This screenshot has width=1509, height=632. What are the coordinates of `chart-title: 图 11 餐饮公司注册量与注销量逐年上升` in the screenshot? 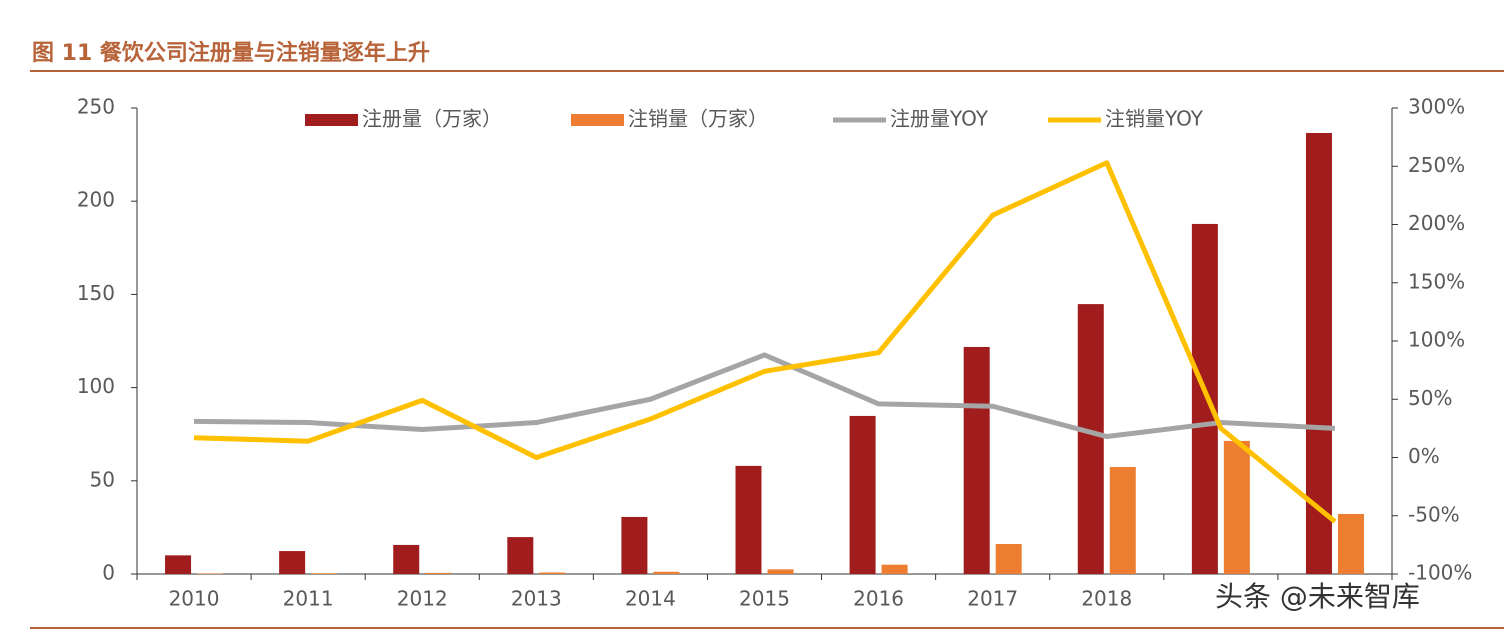 It's located at (231, 53).